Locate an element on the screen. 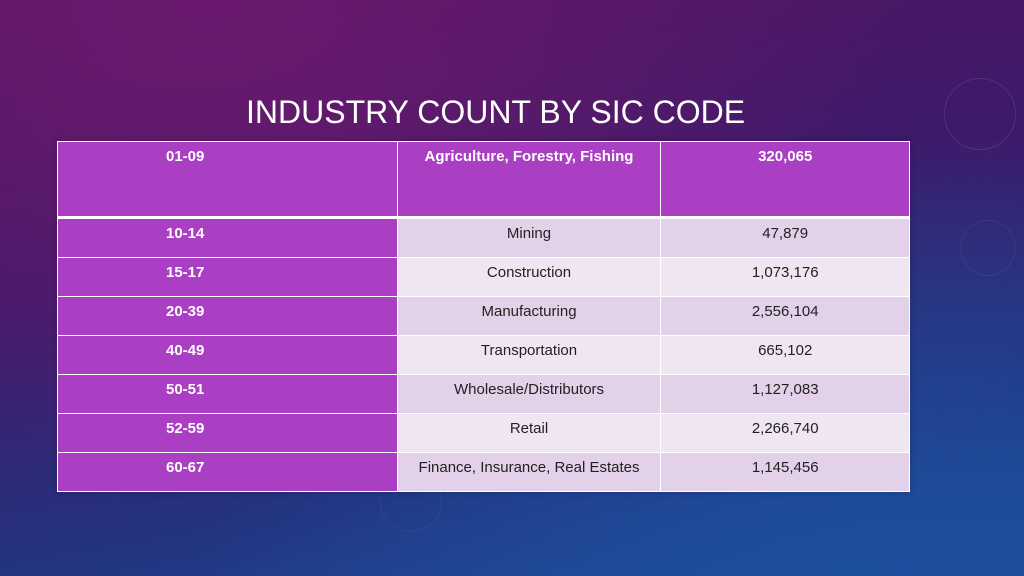  table-row: 50-51 Wholesale/Distributors 1,127,083 is located at coordinates (483, 394).